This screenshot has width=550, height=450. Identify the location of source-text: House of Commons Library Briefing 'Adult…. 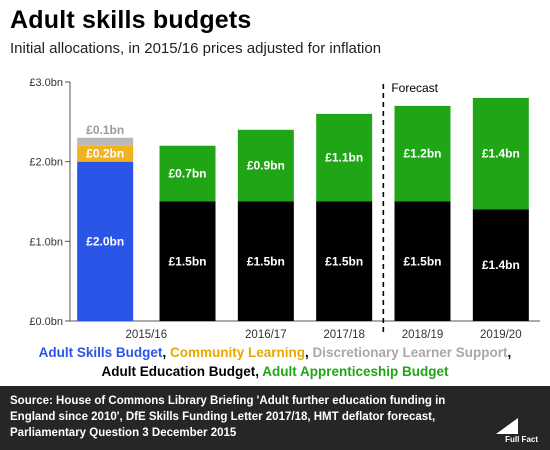
(228, 417).